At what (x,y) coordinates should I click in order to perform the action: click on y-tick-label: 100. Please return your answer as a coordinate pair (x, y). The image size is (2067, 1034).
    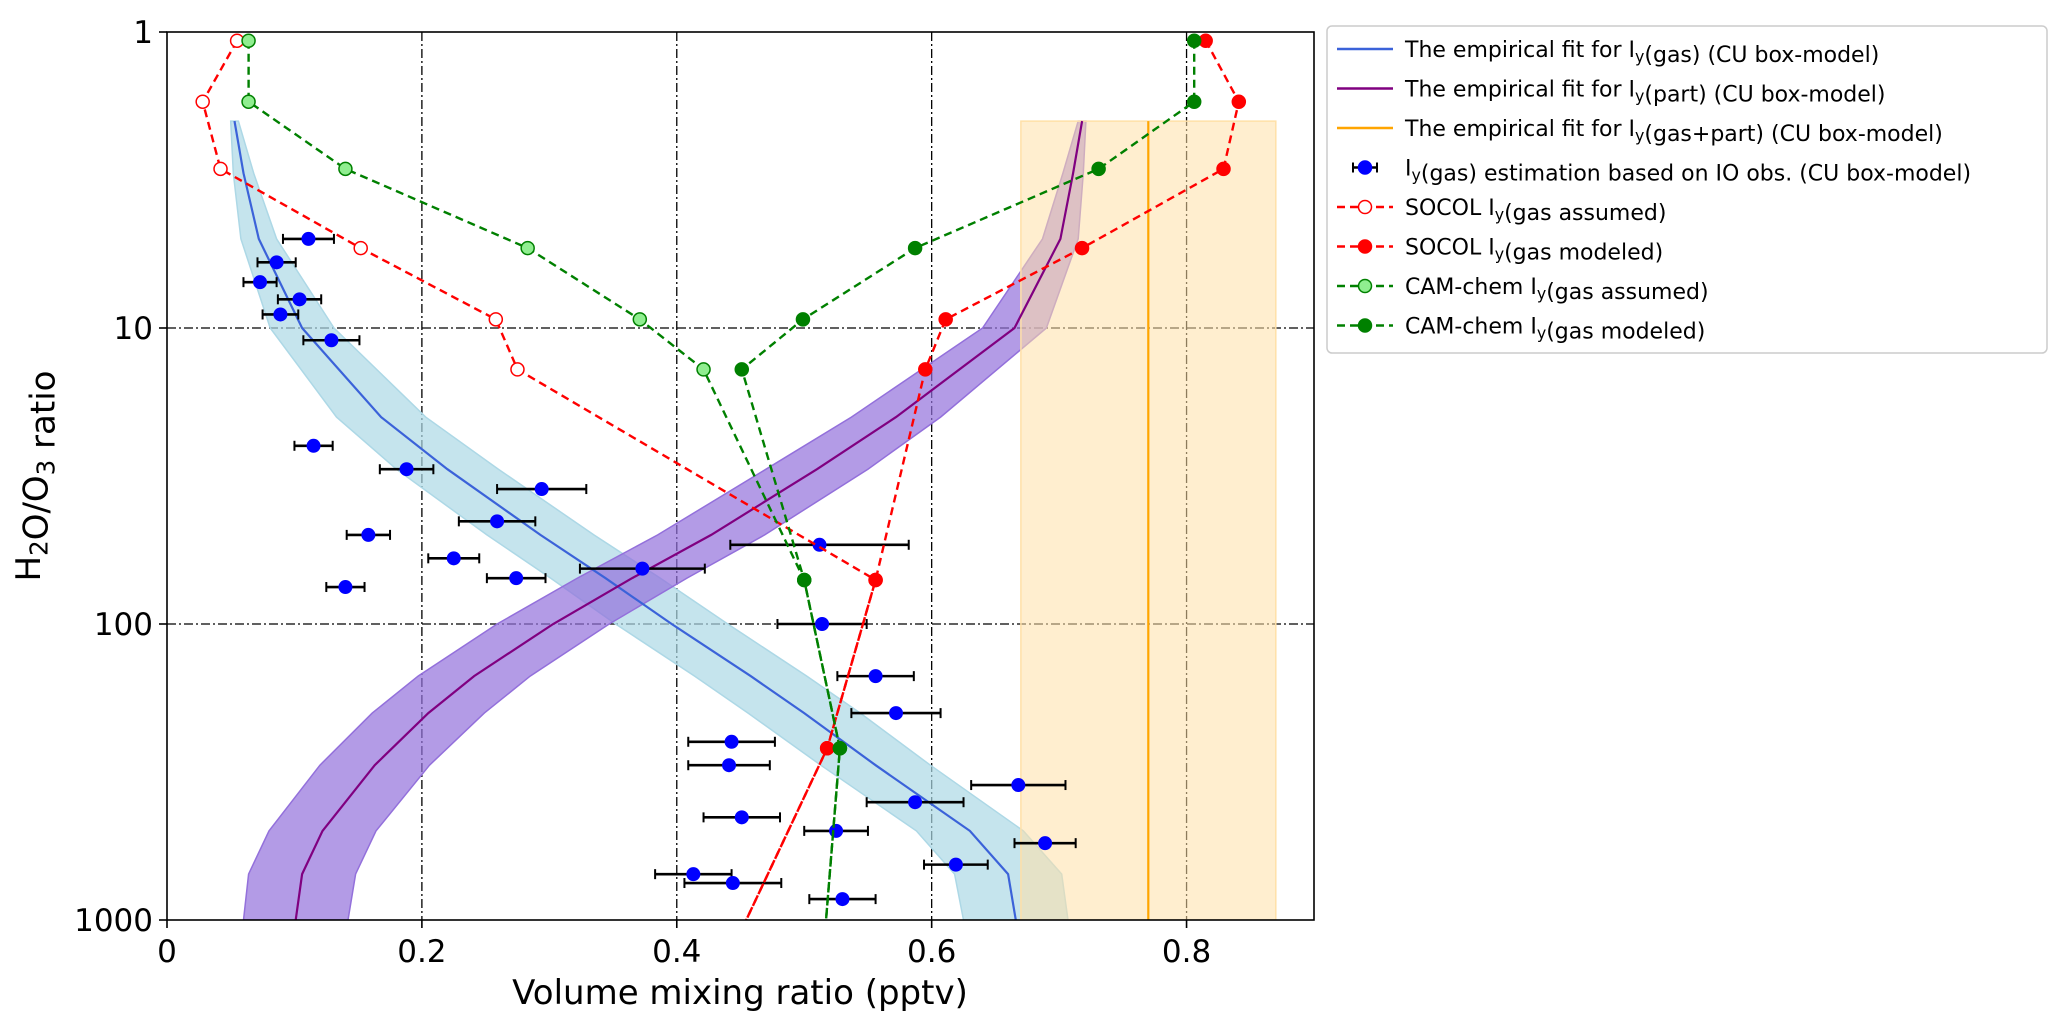
    Looking at the image, I should click on (123, 625).